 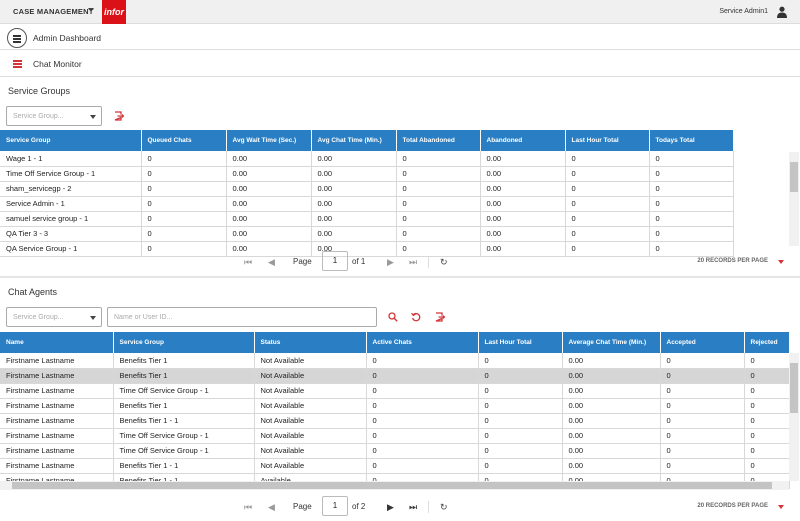 What do you see at coordinates (400, 64) in the screenshot?
I see `chat-monitor-bar: Chat Monitor` at bounding box center [400, 64].